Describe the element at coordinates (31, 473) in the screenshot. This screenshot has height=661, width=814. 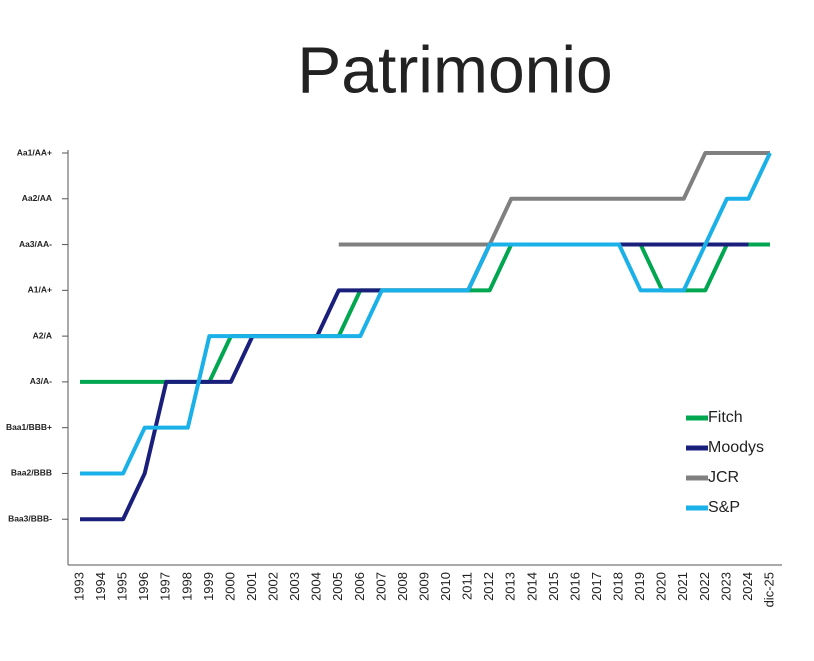
I see `y-tick-label: Baa2/BBB` at that location.